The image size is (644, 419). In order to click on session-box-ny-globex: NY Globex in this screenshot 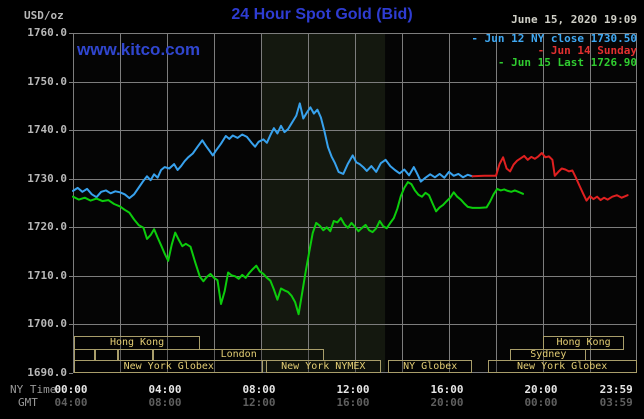, I will do `click(430, 366)`.